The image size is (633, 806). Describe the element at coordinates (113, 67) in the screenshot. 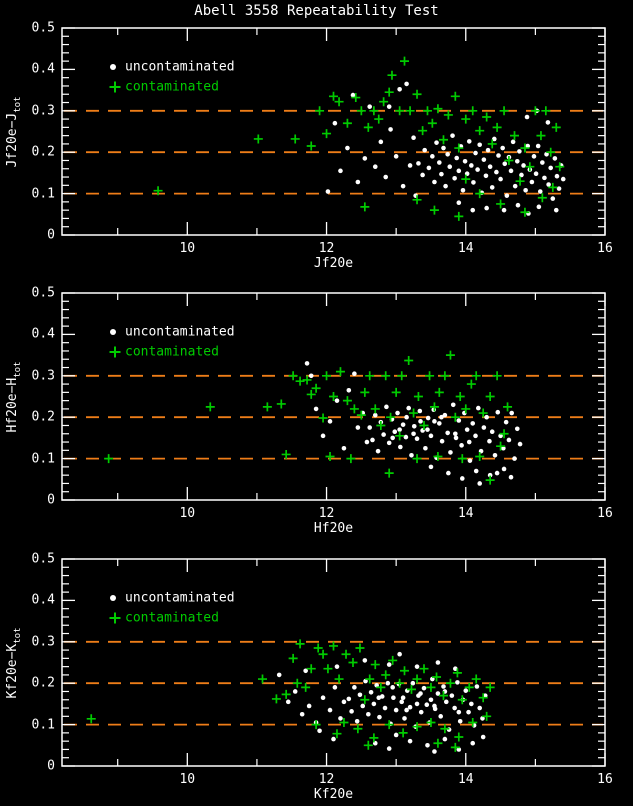

I see `legend-uncontaminated-marker` at that location.